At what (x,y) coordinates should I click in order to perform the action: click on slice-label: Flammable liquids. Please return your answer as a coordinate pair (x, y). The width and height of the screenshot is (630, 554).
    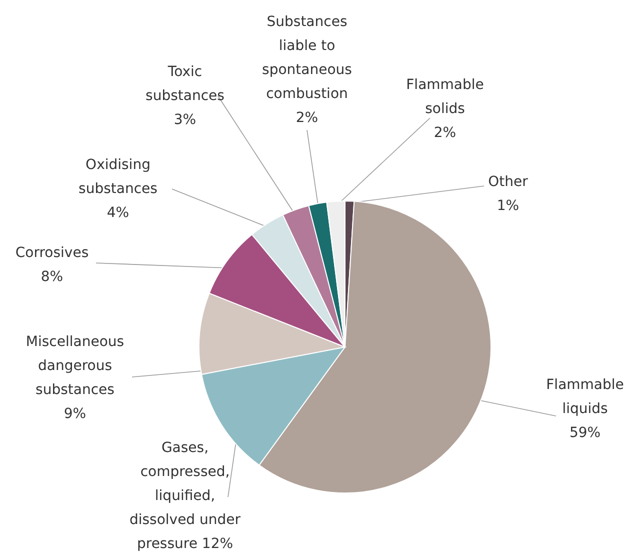
    Looking at the image, I should click on (585, 397).